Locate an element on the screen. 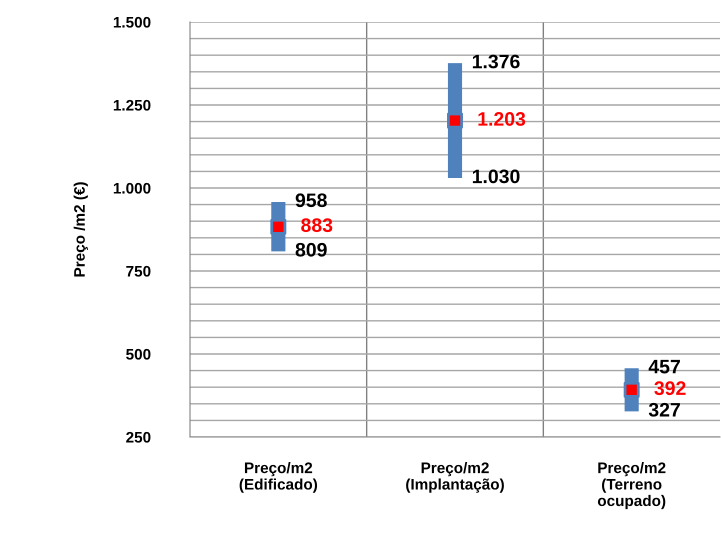  annotation: 809 is located at coordinates (311, 249).